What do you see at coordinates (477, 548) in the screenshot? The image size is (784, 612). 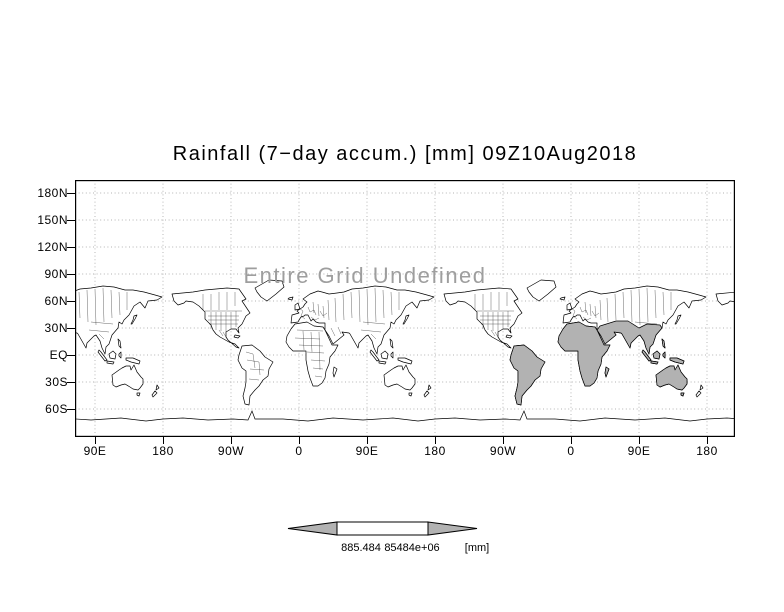 I see `colorbar-unit-label: [mm]` at bounding box center [477, 548].